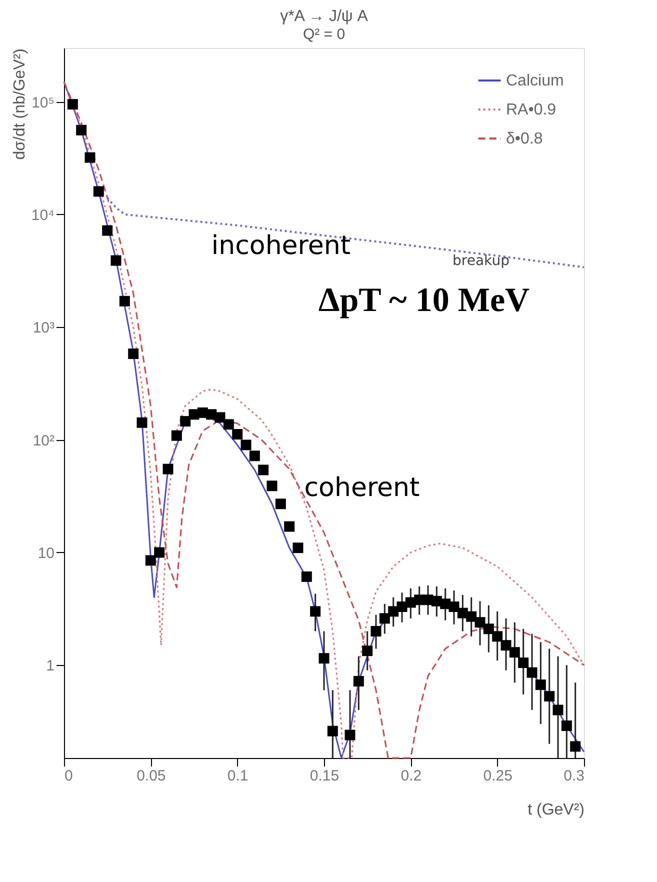 This screenshot has width=657, height=882. What do you see at coordinates (531, 110) in the screenshot?
I see `legend-label: RA•0.9` at bounding box center [531, 110].